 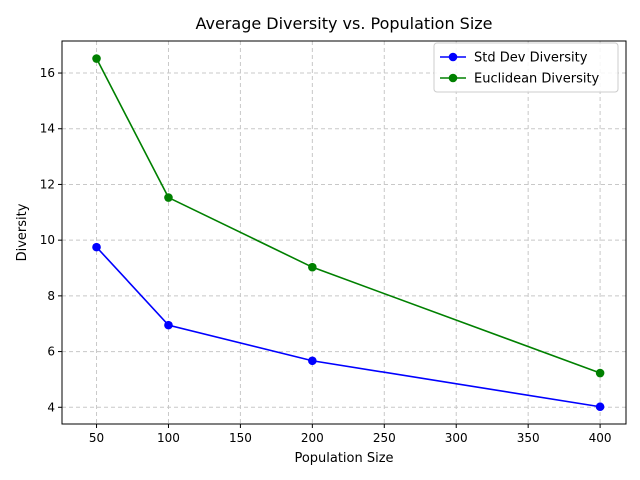 What do you see at coordinates (47, 73) in the screenshot?
I see `y-tick-label: 16` at bounding box center [47, 73].